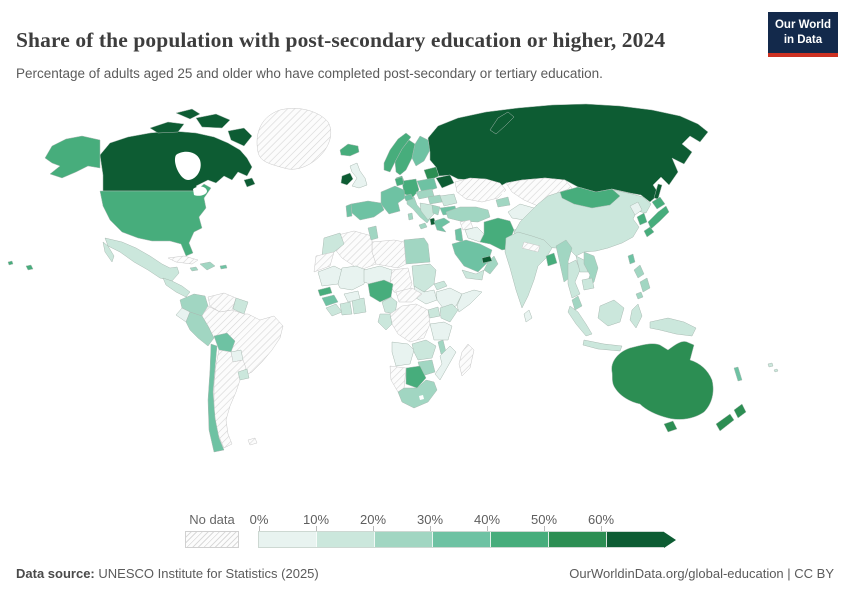 The image size is (850, 600). I want to click on country-greece, so click(442, 225).